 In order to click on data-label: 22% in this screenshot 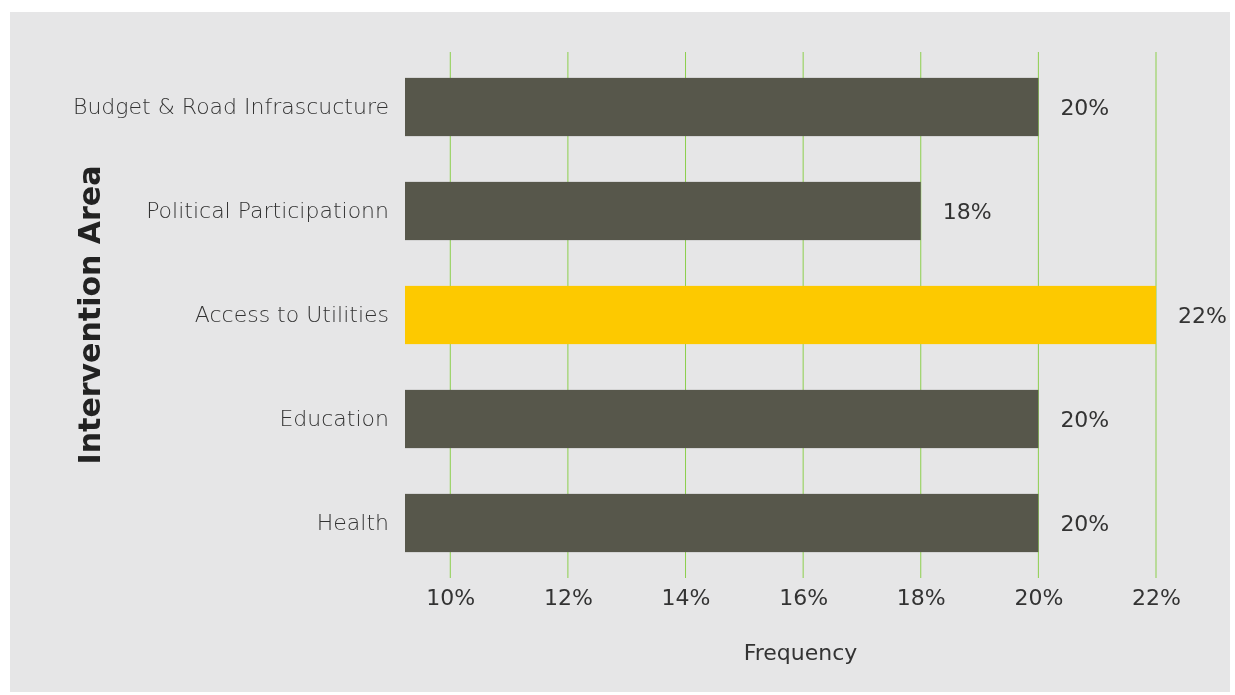, I will do `click(1202, 315)`.